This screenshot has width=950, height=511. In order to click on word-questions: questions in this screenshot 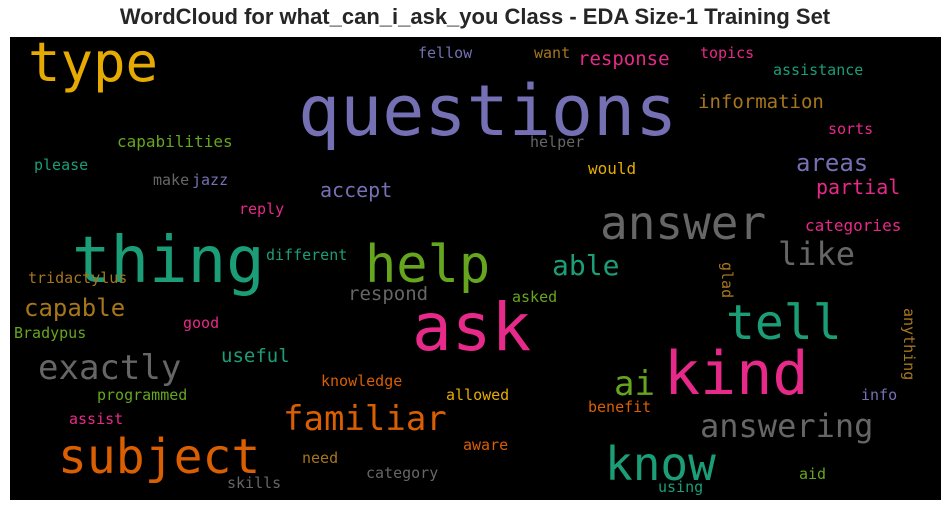, I will do `click(487, 111)`.